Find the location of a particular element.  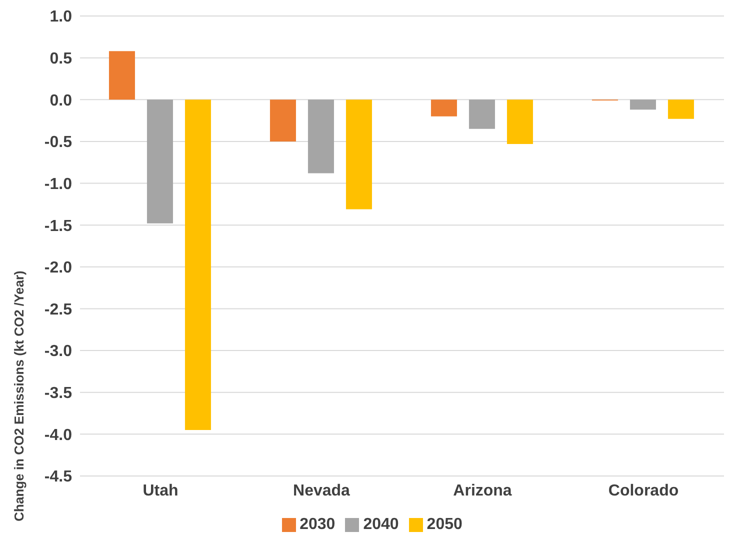

x-tick-label: Arizona is located at coordinates (482, 491).